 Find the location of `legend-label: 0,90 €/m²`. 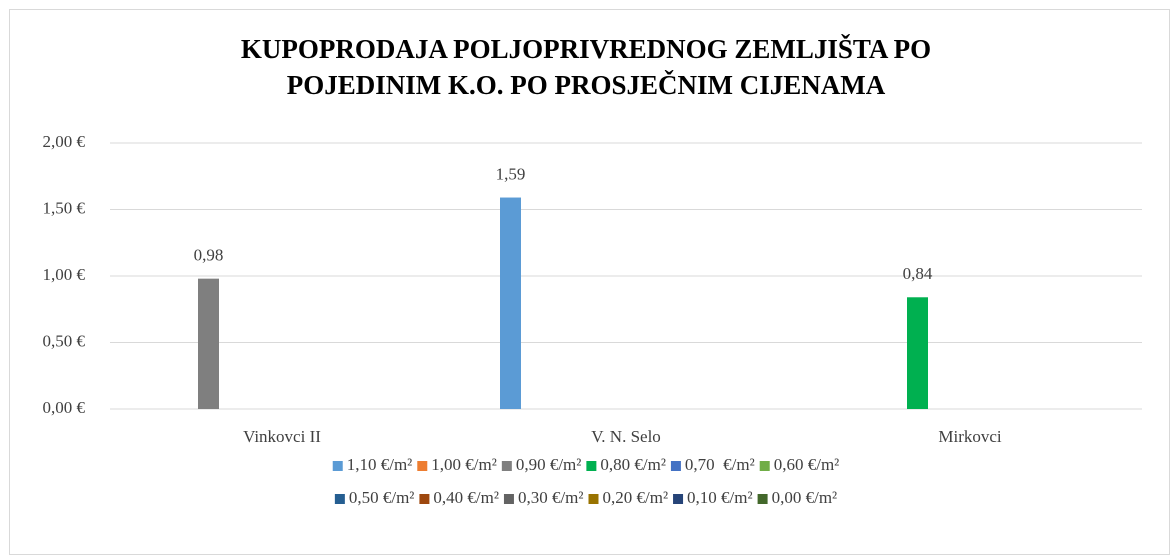

legend-label: 0,90 €/m² is located at coordinates (549, 464).